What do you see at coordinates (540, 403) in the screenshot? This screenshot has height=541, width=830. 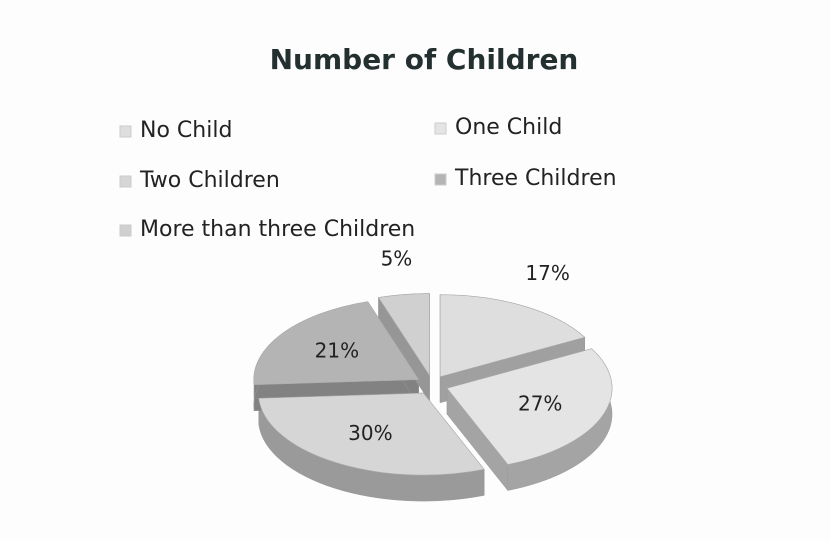 I see `data-label: 27%` at bounding box center [540, 403].